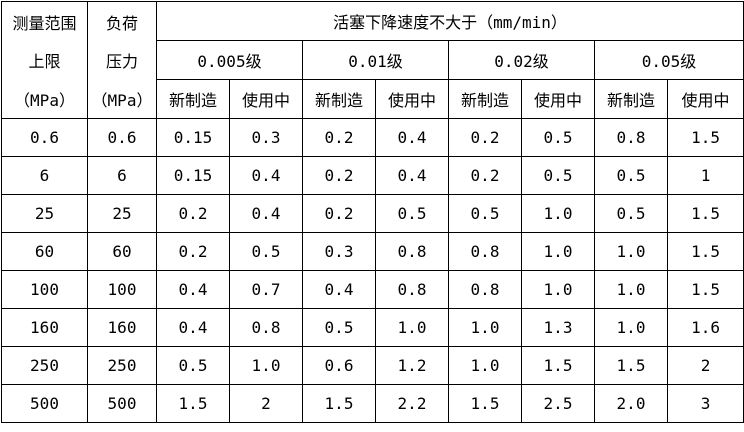 This screenshot has width=744, height=432. What do you see at coordinates (121, 23) in the screenshot?
I see `header-line: 负荷` at bounding box center [121, 23].